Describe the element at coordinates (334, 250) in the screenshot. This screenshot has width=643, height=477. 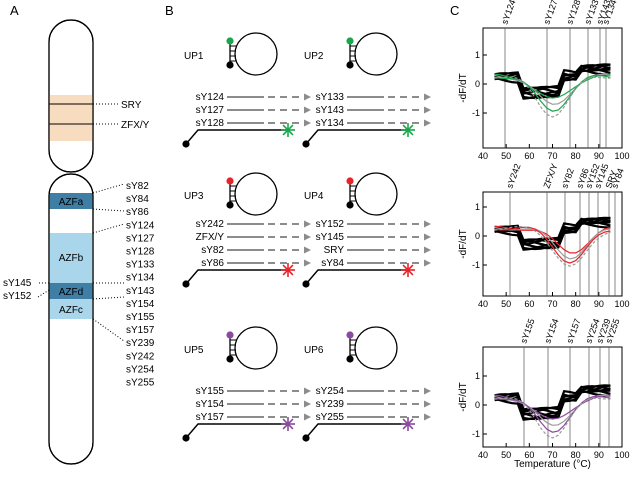
I see `primer-label: SRY` at that location.